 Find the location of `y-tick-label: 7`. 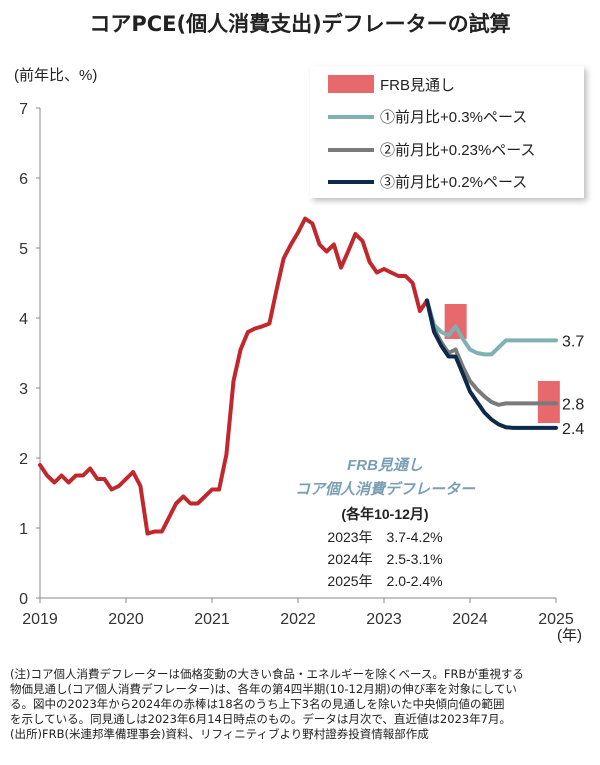

y-tick-label: 7 is located at coordinates (23, 109).